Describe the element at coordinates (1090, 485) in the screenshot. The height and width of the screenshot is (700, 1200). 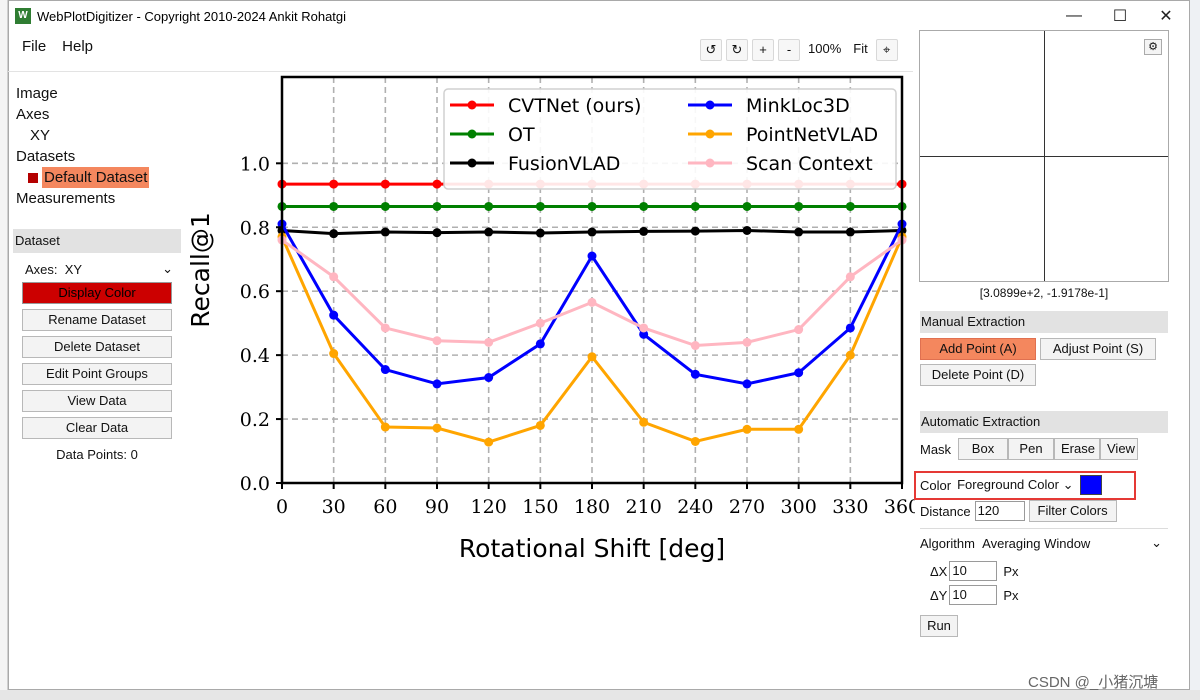
I see `color-swatch` at that location.